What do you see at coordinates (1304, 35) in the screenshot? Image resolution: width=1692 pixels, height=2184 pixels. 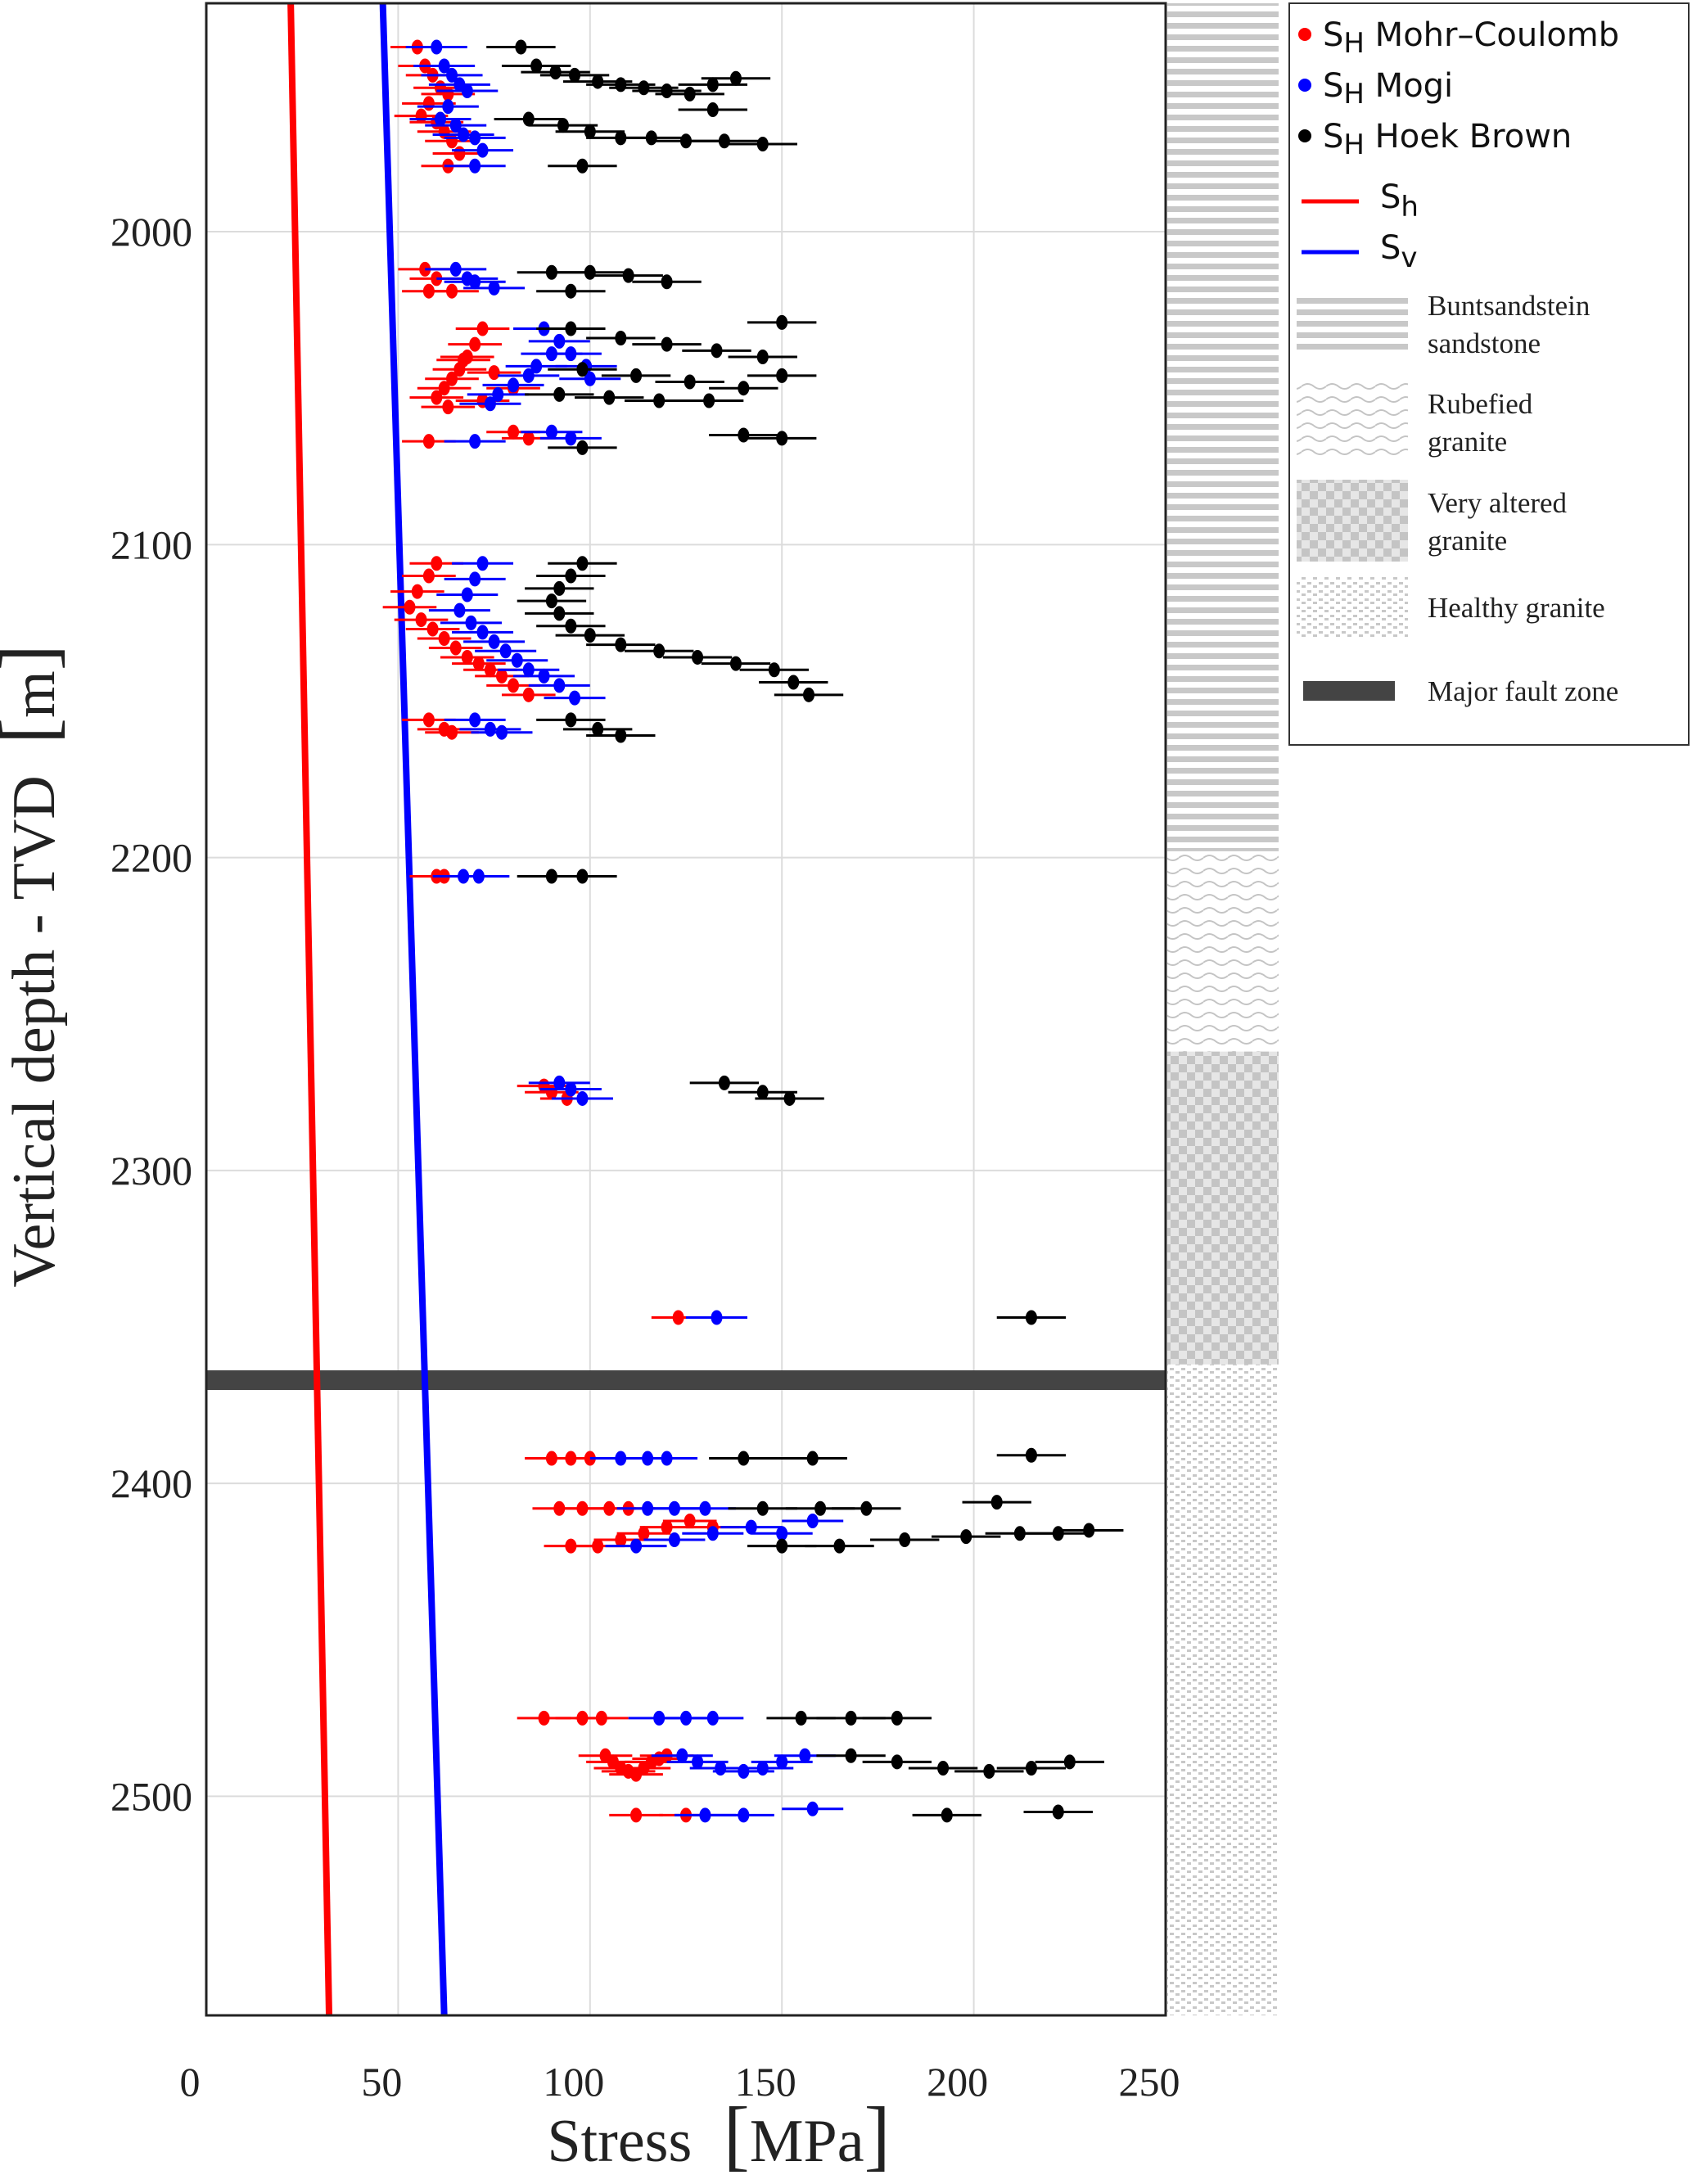 I see `legend-marker` at bounding box center [1304, 35].